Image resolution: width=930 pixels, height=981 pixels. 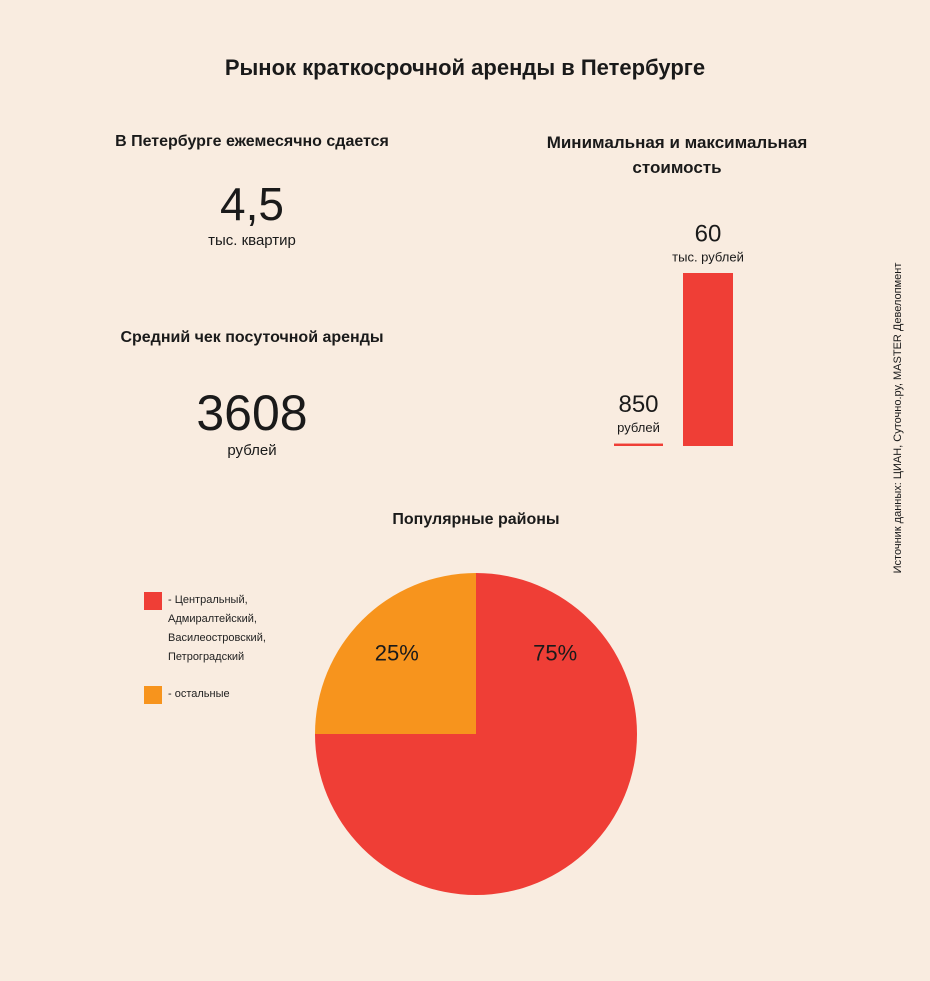 I want to click on value-label: 60, so click(x=708, y=233).